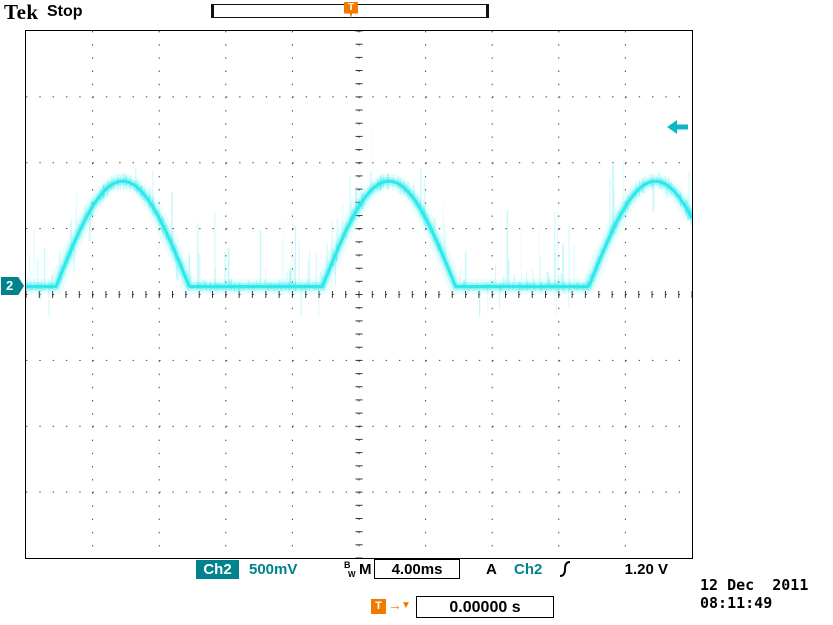 The width and height of the screenshot is (833, 625). I want to click on trigger-source-readout: Ch2, so click(528, 569).